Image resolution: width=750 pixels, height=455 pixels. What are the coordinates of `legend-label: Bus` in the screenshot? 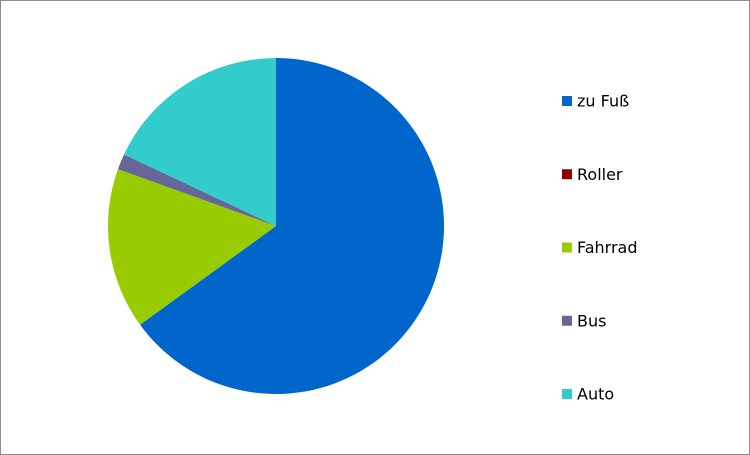 It's located at (591, 320).